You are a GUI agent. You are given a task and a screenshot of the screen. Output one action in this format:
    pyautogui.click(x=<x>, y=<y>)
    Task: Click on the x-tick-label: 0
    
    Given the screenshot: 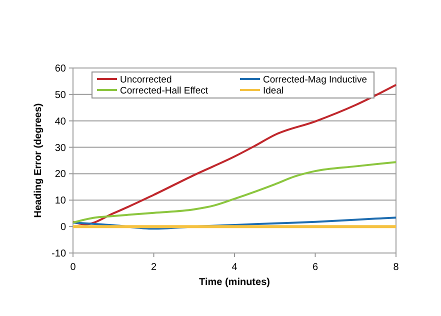 What is the action you would take?
    pyautogui.click(x=73, y=267)
    